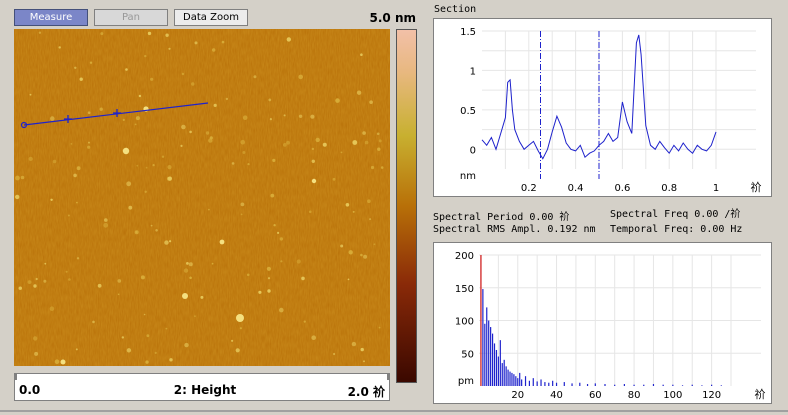 Image resolution: width=788 pixels, height=415 pixels. What do you see at coordinates (676, 229) in the screenshot?
I see `temporal-freq-readout: Temporal Freq: 0.00 Hz` at bounding box center [676, 229].